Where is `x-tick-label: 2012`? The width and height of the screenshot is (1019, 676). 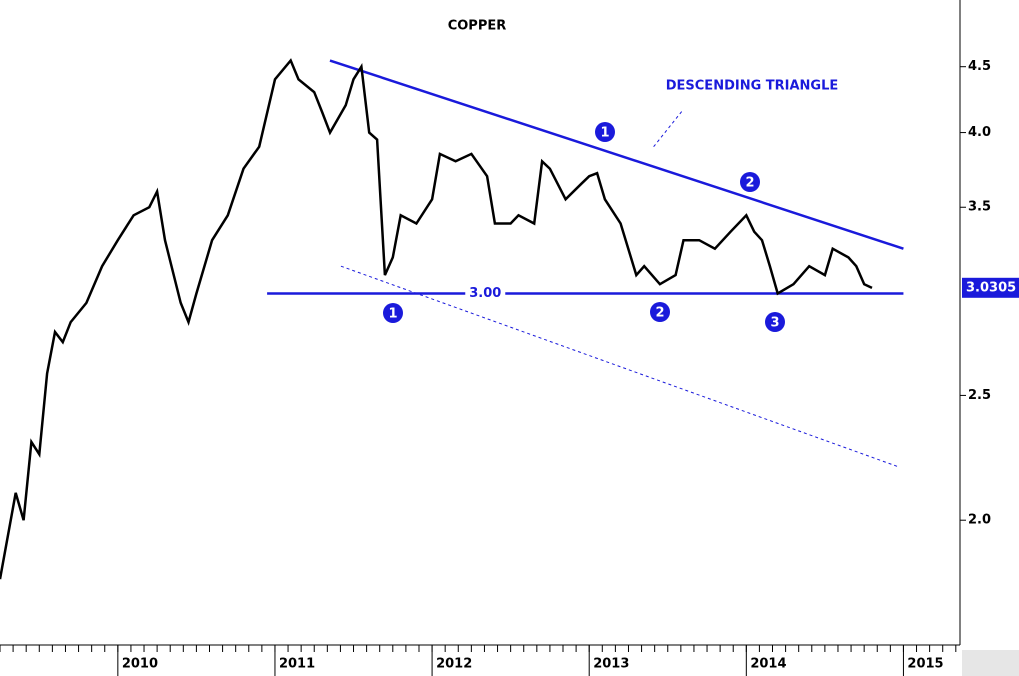 x-tick-label: 2012 is located at coordinates (454, 664).